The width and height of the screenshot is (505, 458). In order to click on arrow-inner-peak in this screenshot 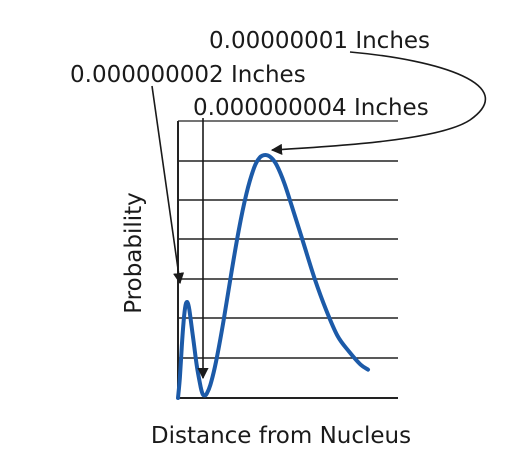, I will do `click(168, 185)`.